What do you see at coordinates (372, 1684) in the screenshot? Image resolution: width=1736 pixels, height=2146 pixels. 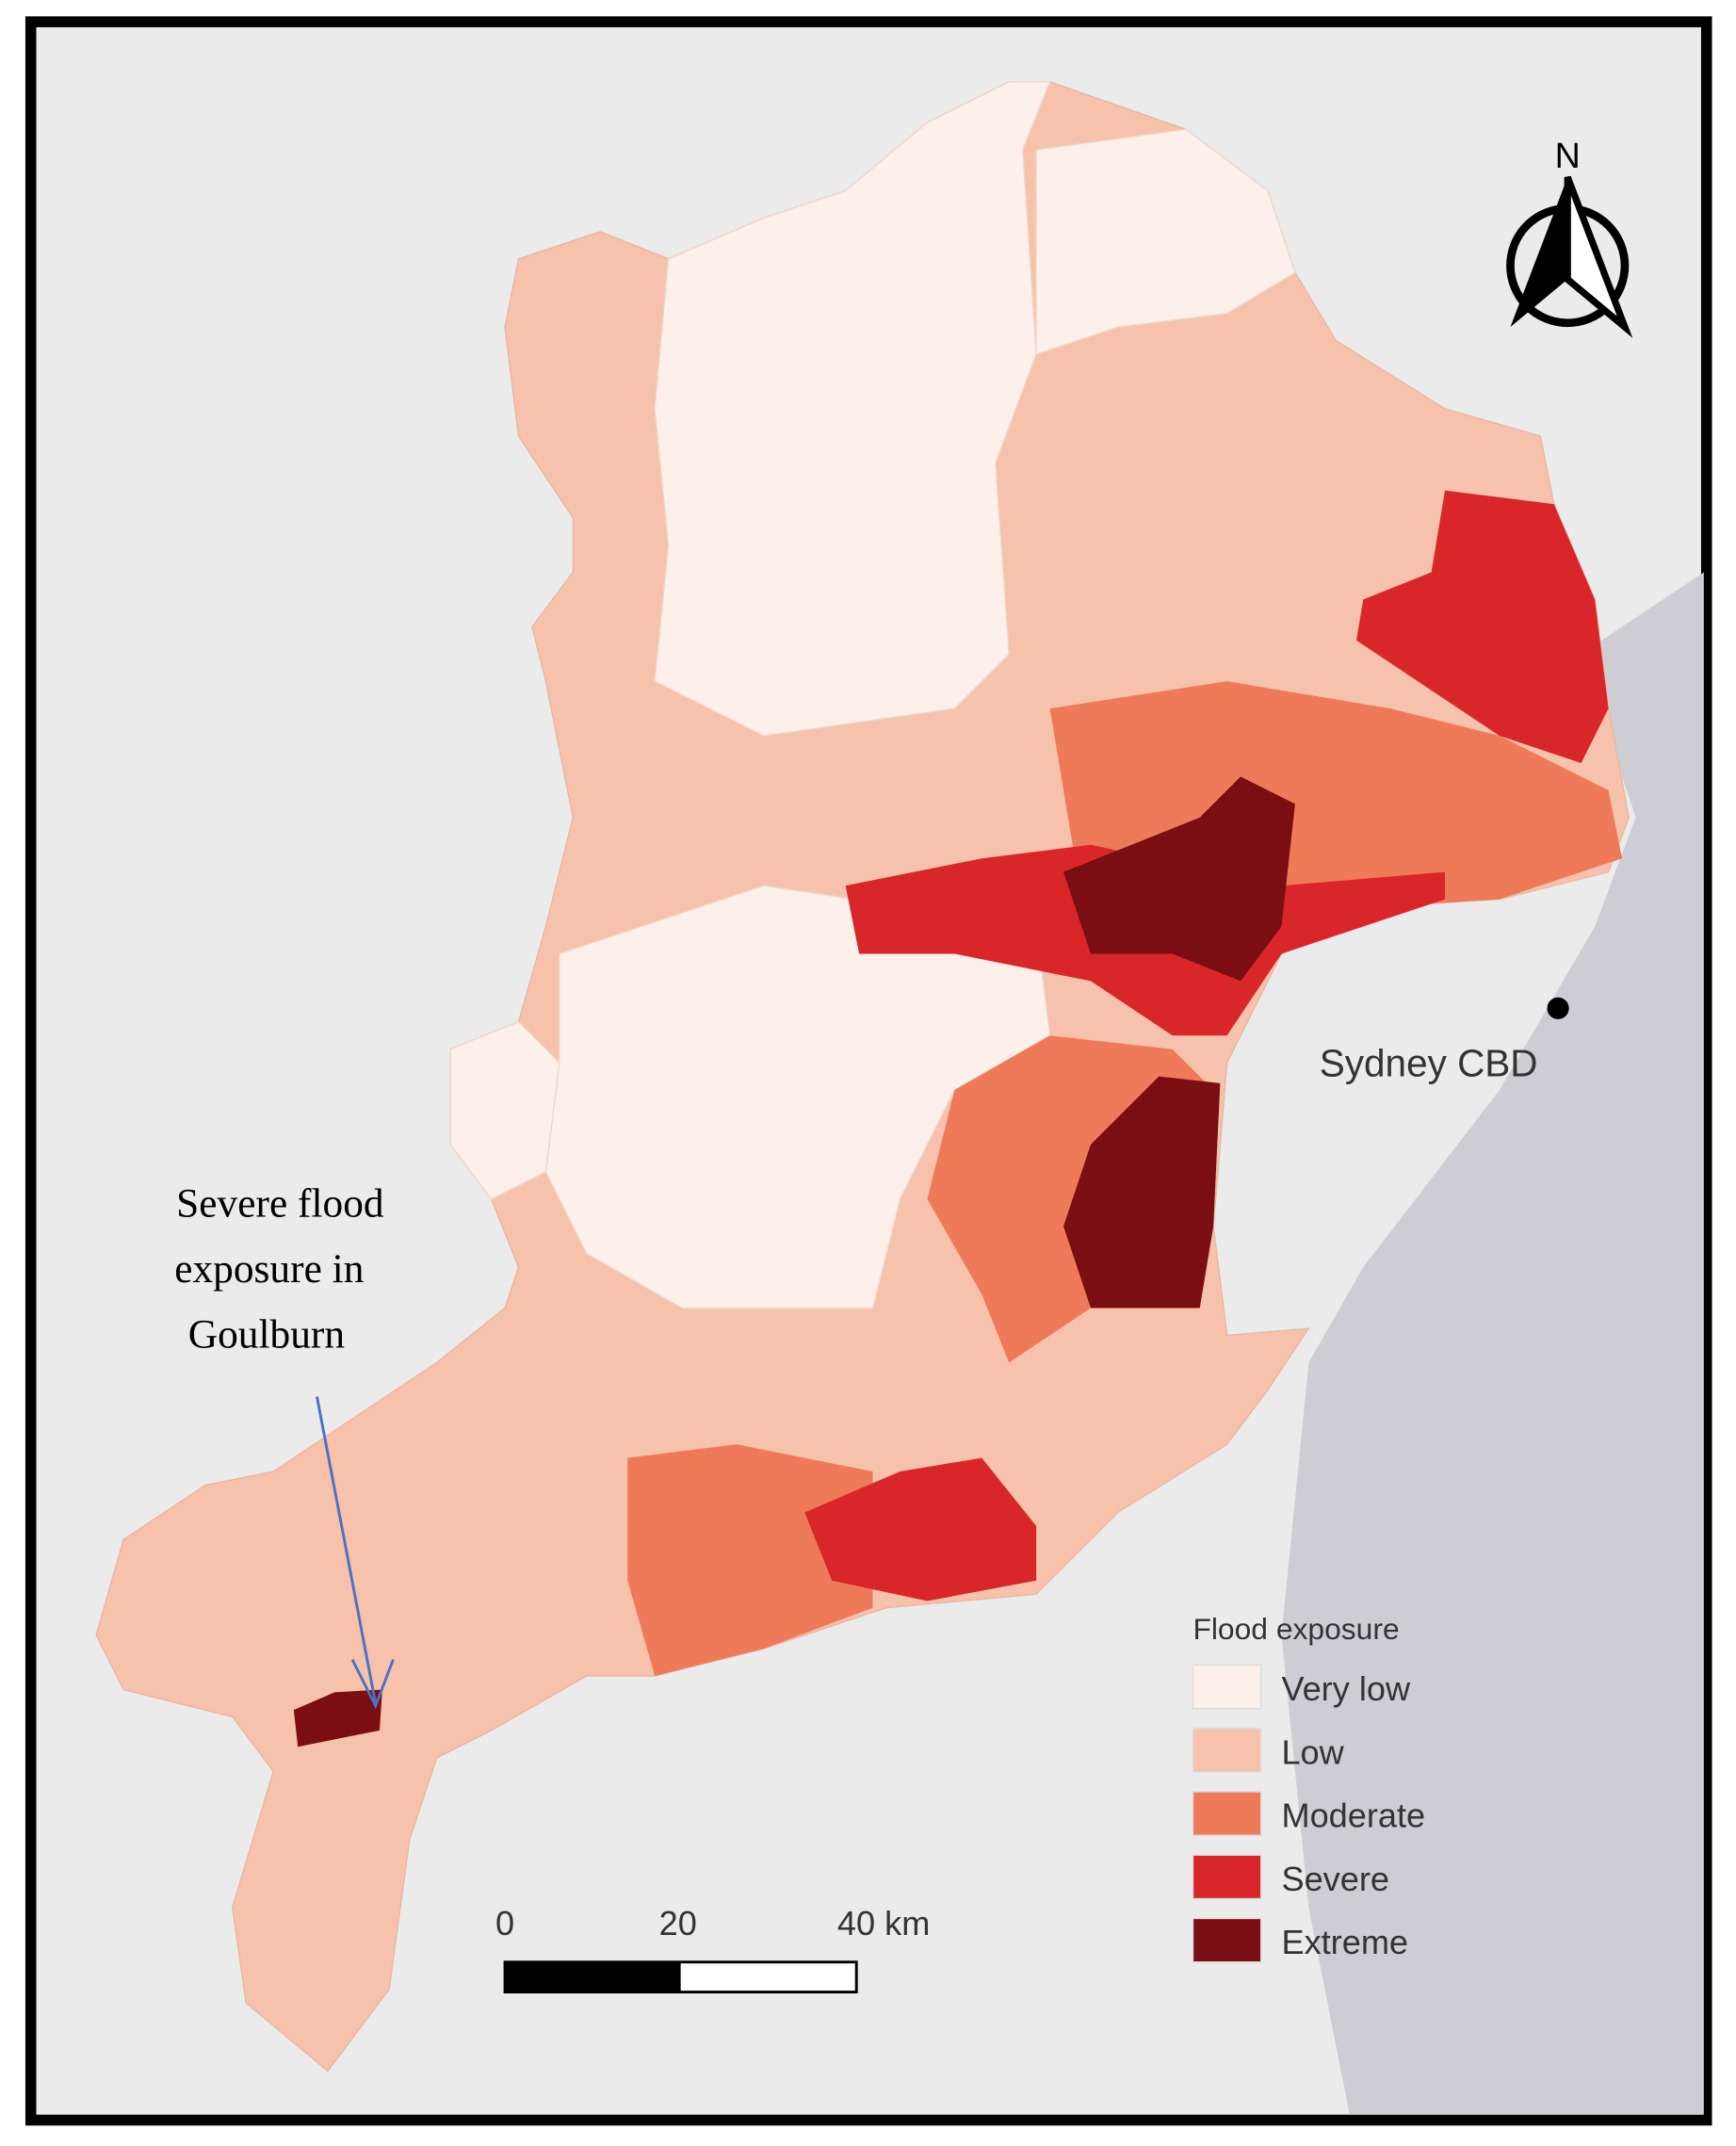 I see `arrow-head` at bounding box center [372, 1684].